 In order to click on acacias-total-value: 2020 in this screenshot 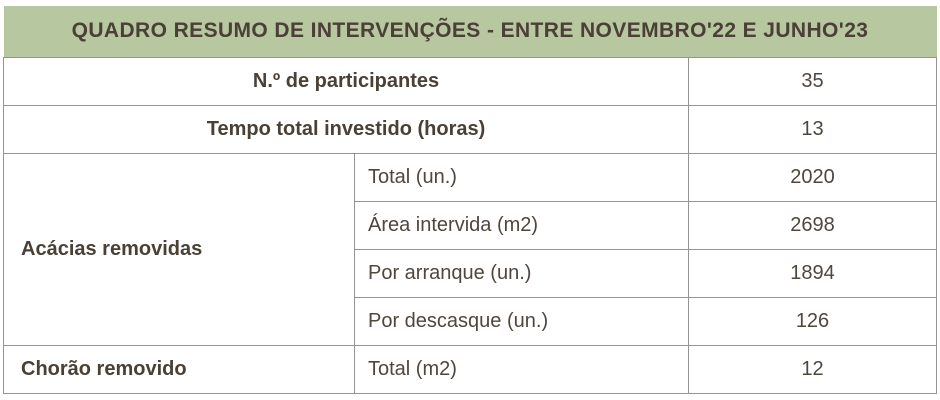, I will do `click(812, 177)`.